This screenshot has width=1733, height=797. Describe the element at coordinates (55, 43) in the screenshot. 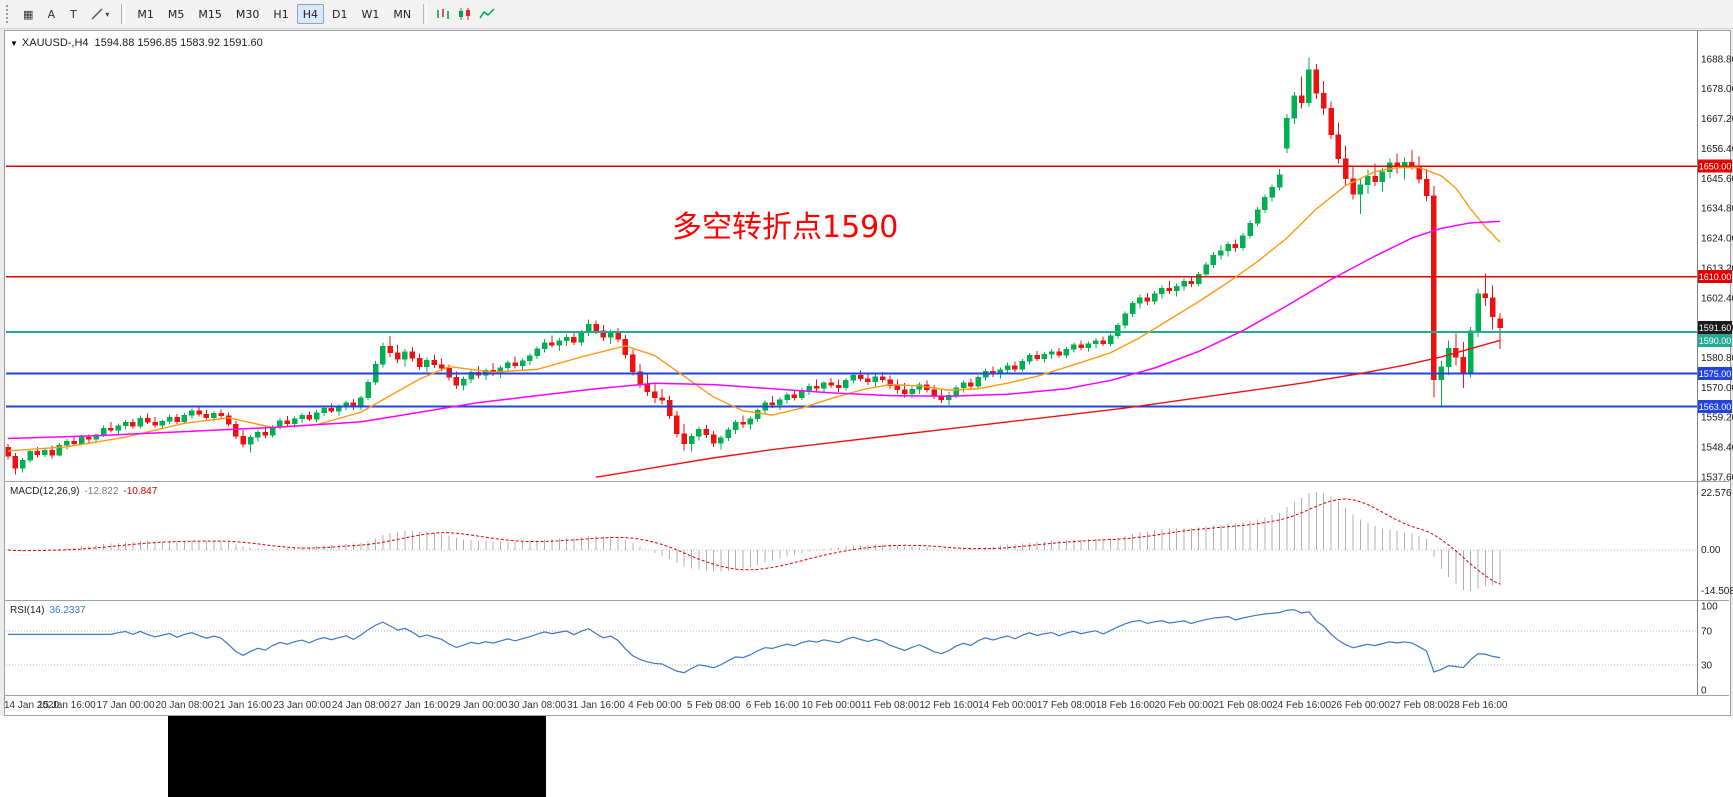

I see `symbol-period-label: XAUUSD-,H4` at that location.